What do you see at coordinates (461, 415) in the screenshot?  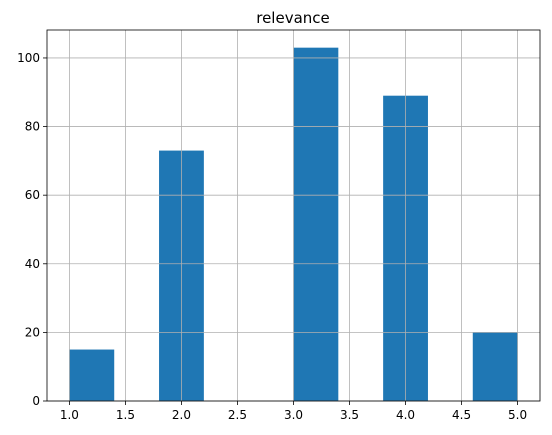 I see `x-tick-label: 4.5` at bounding box center [461, 415].